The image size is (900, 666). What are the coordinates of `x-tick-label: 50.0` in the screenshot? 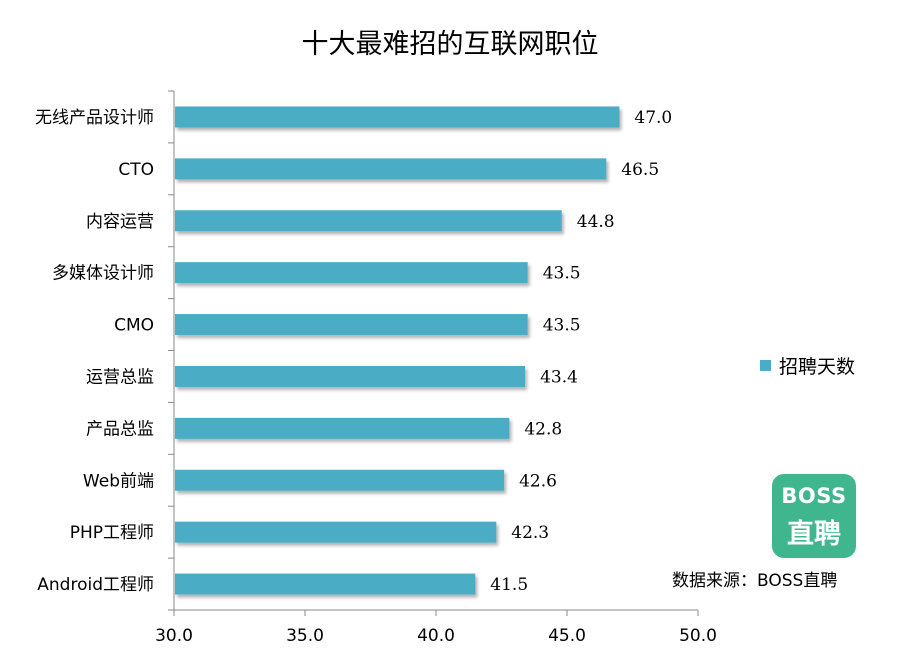 It's located at (698, 636).